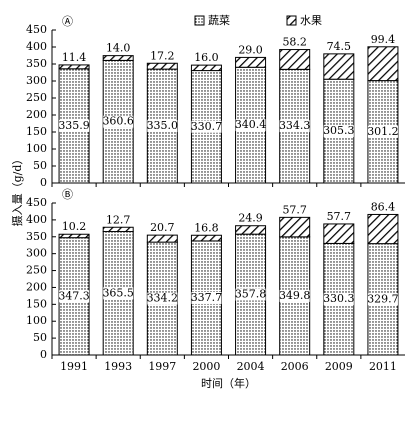  What do you see at coordinates (118, 366) in the screenshot?
I see `x-tick-label: 1993` at bounding box center [118, 366].